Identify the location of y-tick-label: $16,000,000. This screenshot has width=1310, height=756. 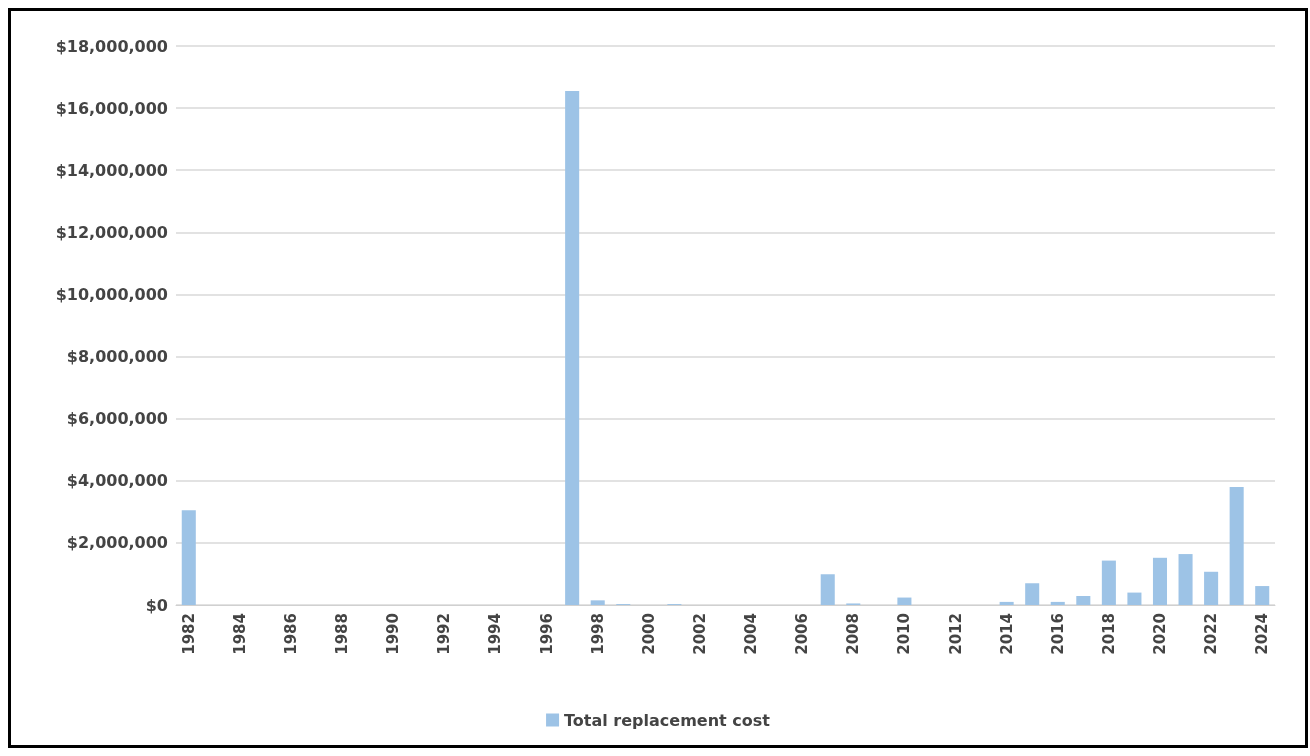
(111, 108).